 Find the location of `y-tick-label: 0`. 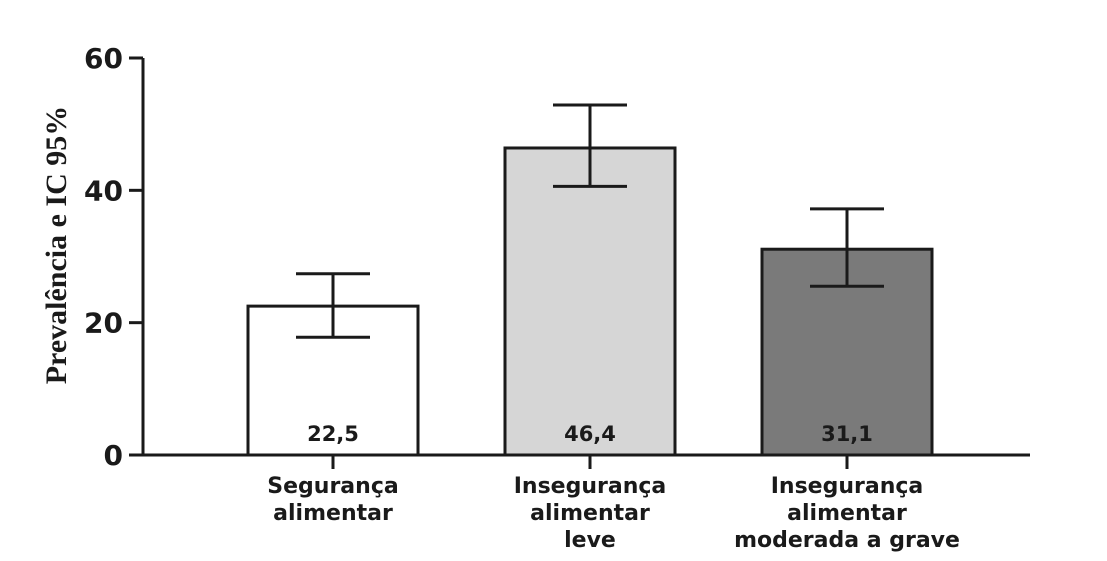

y-tick-label: 0 is located at coordinates (113, 455).